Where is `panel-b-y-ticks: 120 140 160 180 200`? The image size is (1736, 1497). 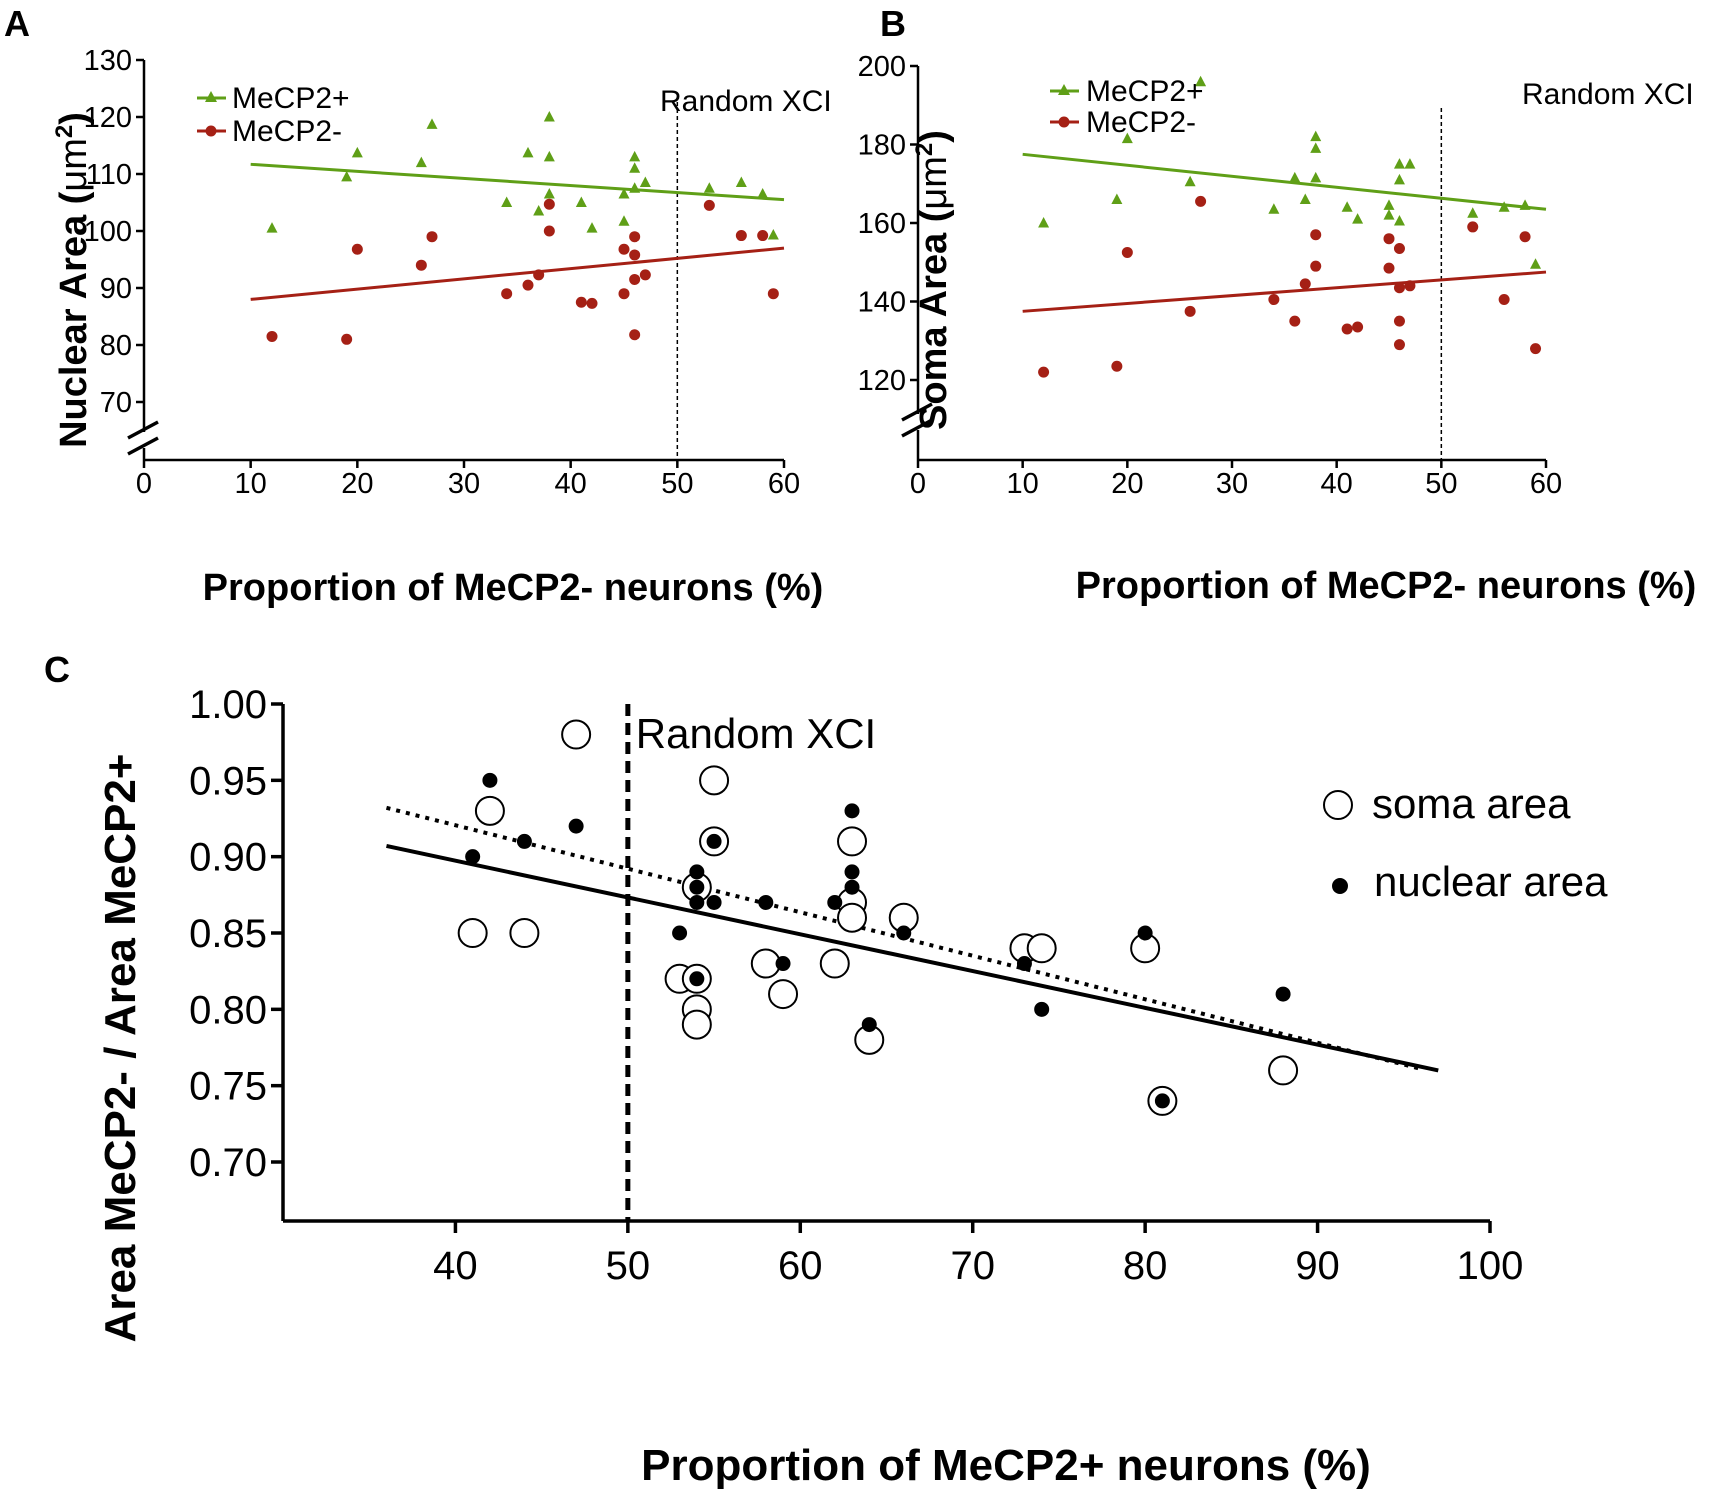 panel-b-y-ticks: 120 140 160 180 200 is located at coordinates (888, 224).